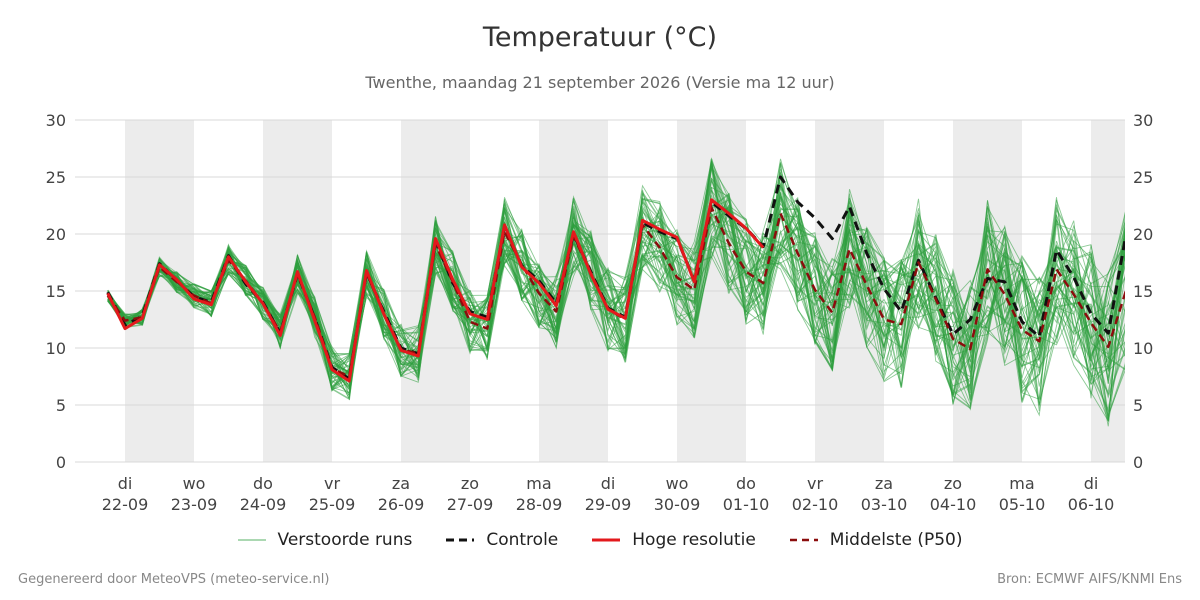 The width and height of the screenshot is (1200, 600). I want to click on y-tick-label-left: 30, so click(56, 120).